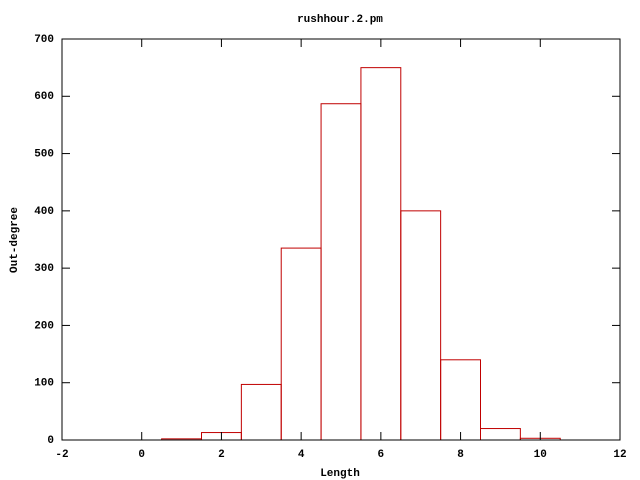 The image size is (640, 480). I want to click on x-tick-label: -2, so click(61, 455).